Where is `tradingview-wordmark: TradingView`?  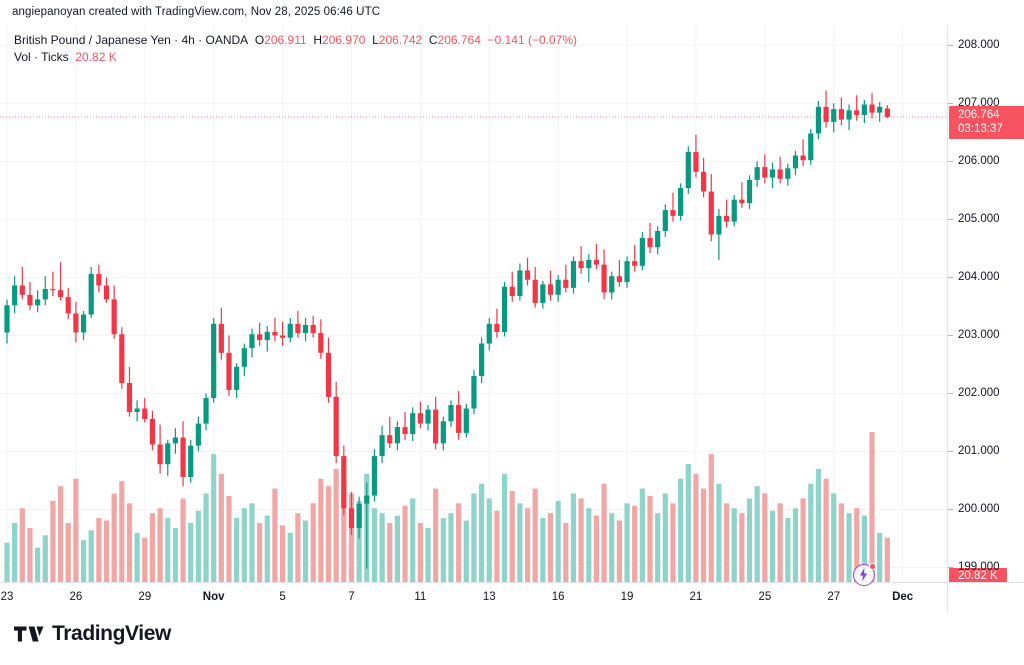
tradingview-wordmark: TradingView is located at coordinates (111, 633).